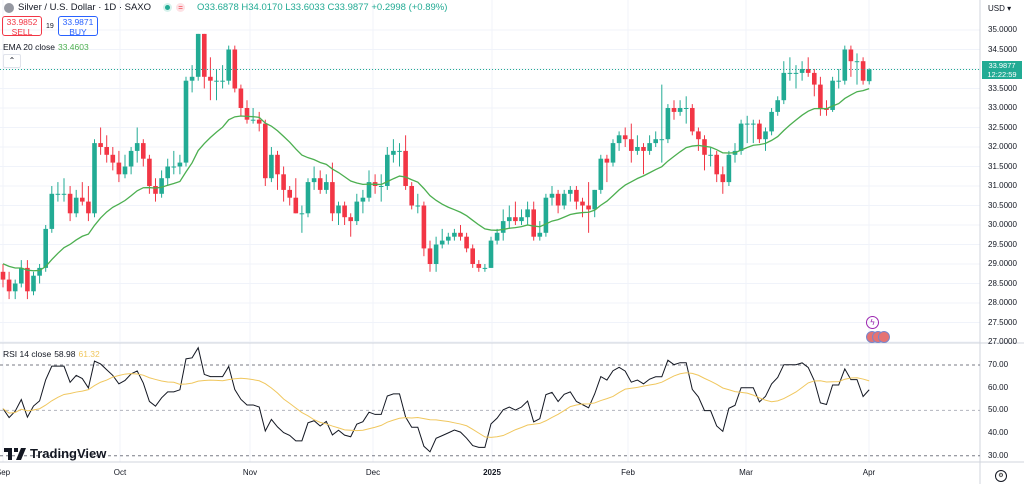 The width and height of the screenshot is (1024, 484). What do you see at coordinates (1002, 224) in the screenshot?
I see `price-tick-label: 30.0000` at bounding box center [1002, 224].